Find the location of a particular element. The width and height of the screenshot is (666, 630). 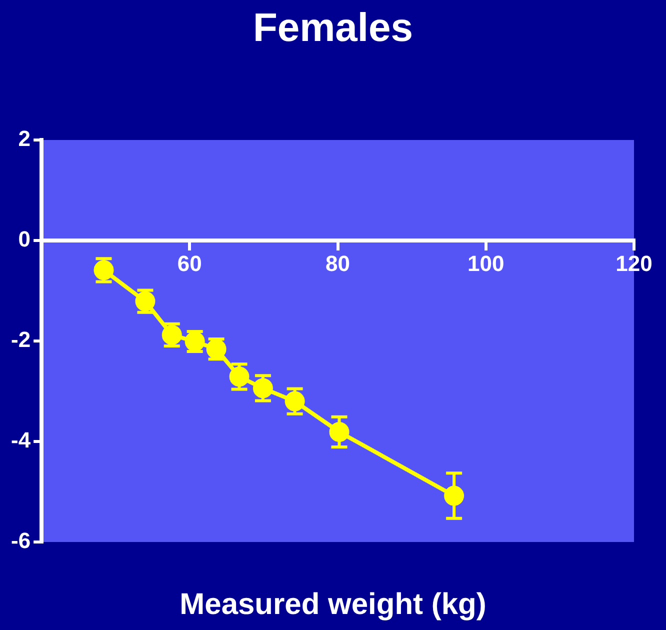

y-tick-label: -2 is located at coordinates (21, 339).